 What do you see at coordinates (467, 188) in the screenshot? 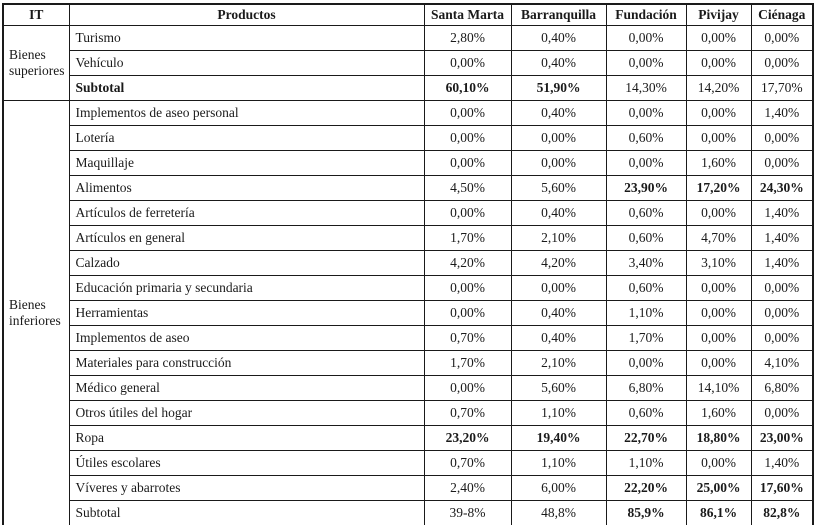
I see `value-cell: 4,50%` at bounding box center [467, 188].